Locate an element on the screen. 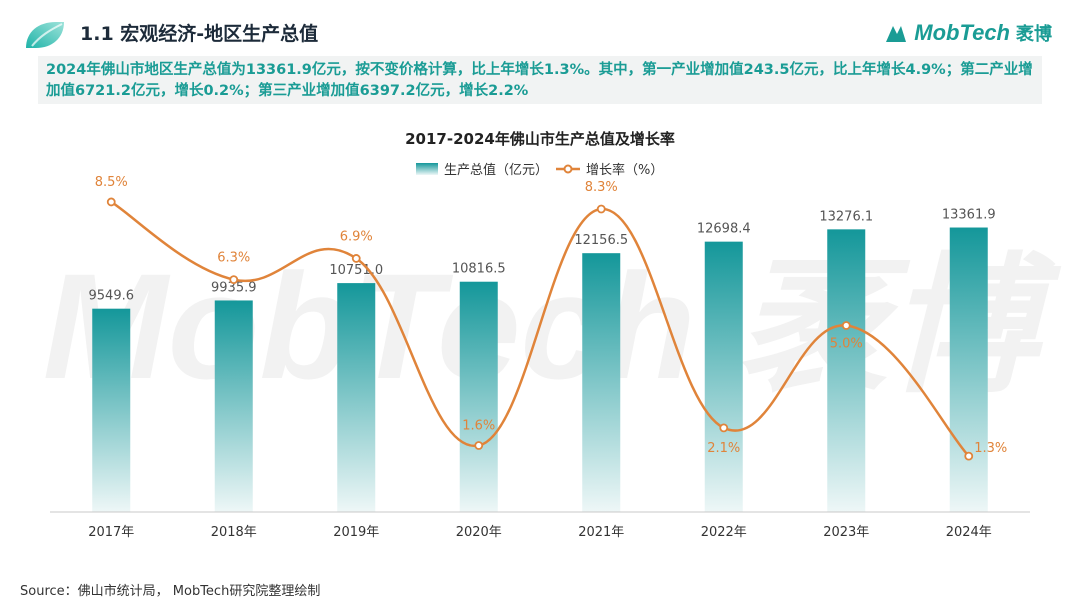  source-note: Source：佛山市统计局， MobTech研究院整理绘制 is located at coordinates (170, 591).